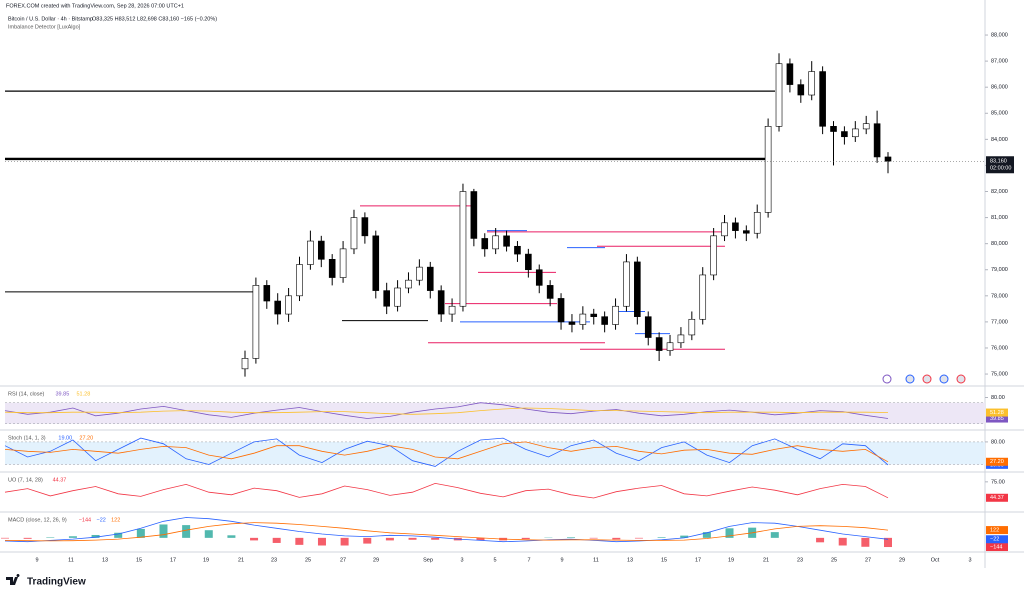 This screenshot has width=1024, height=596. Describe the element at coordinates (528, 560) in the screenshot. I see `x-tick-label: 7` at that location.